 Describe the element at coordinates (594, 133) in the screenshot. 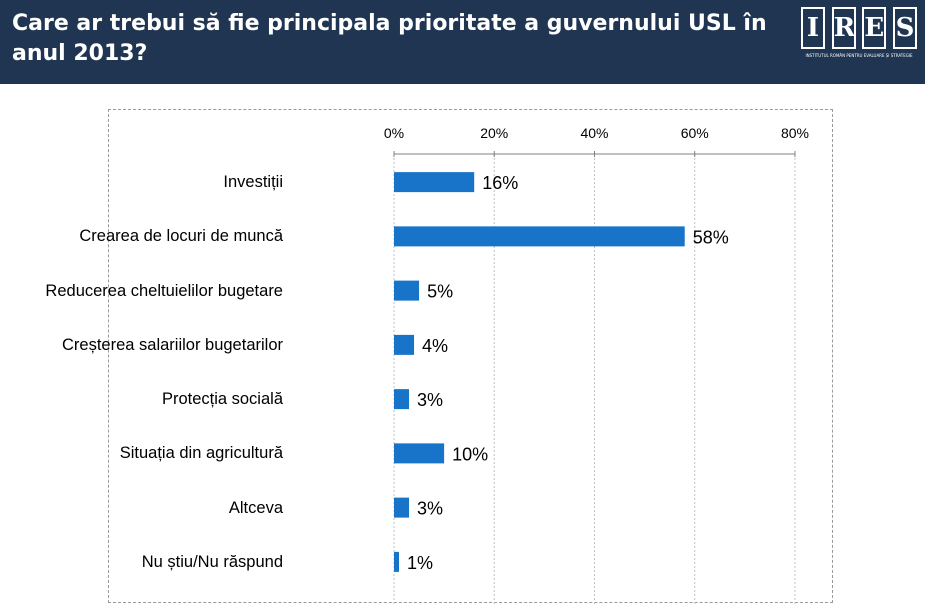

I see `tick-label: 40%` at that location.